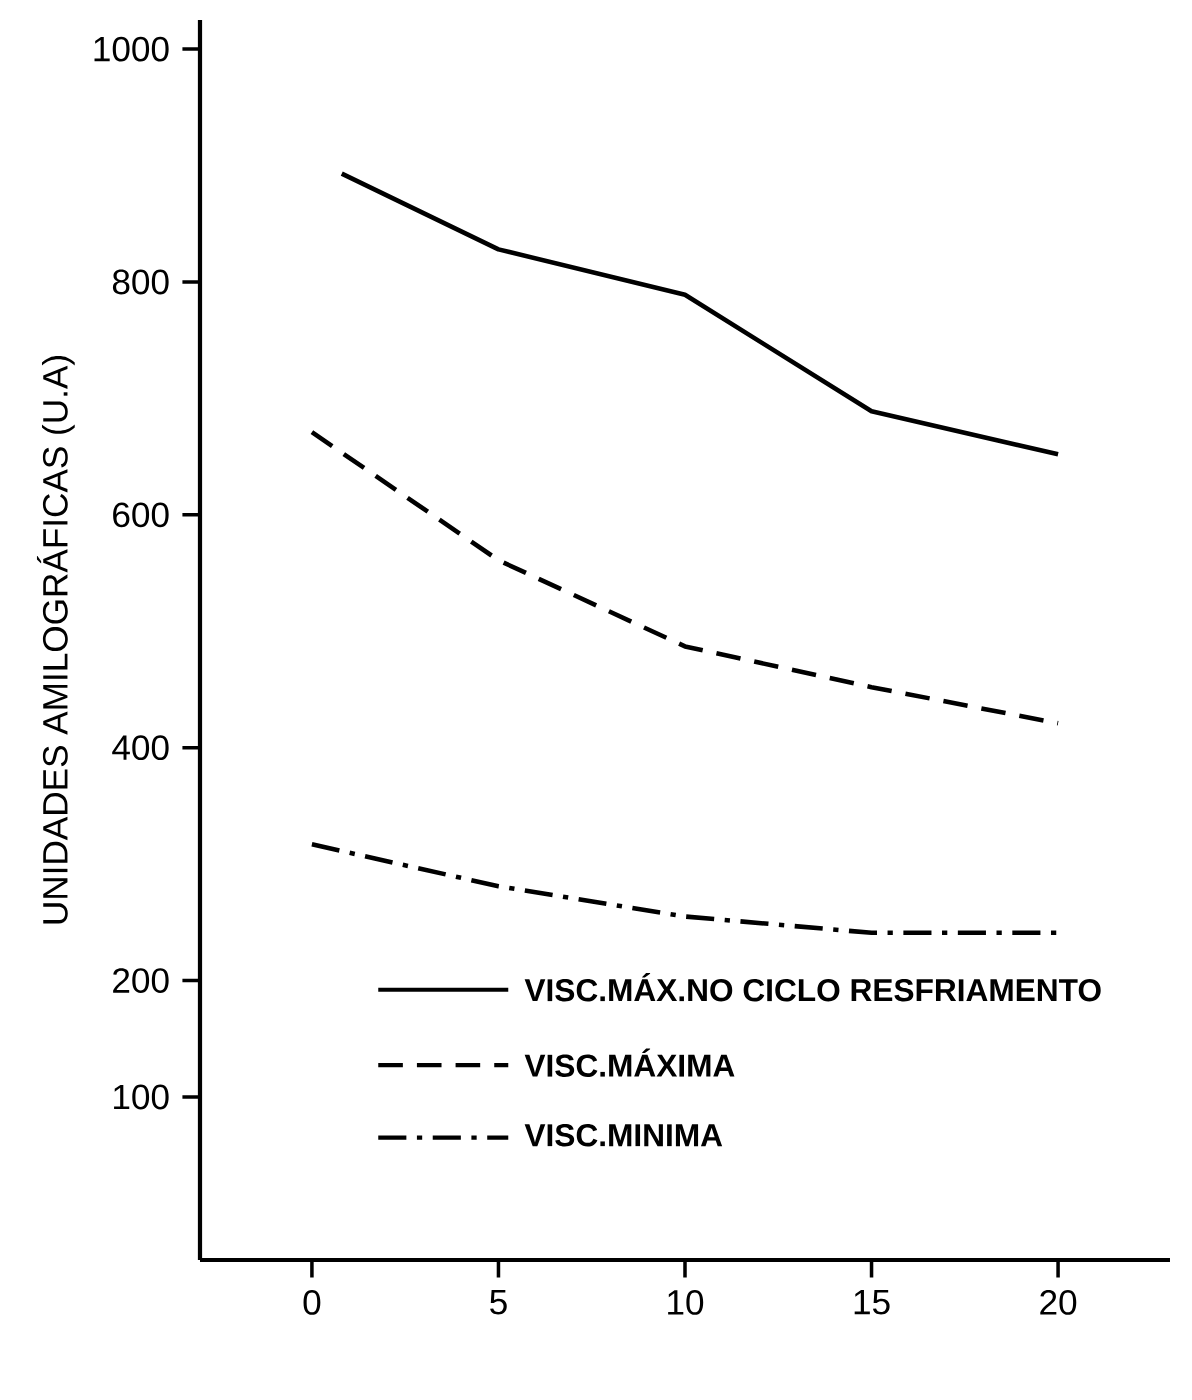  I want to click on x-tick-label: 5, so click(498, 1302).